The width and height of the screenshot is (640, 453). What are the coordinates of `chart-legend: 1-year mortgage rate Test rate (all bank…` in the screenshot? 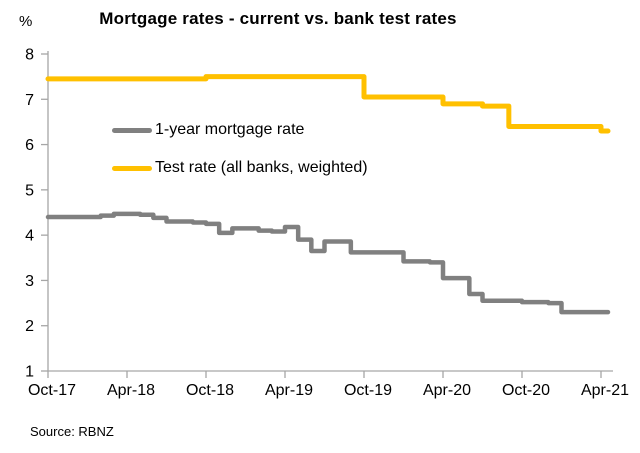 It's located at (240, 158).